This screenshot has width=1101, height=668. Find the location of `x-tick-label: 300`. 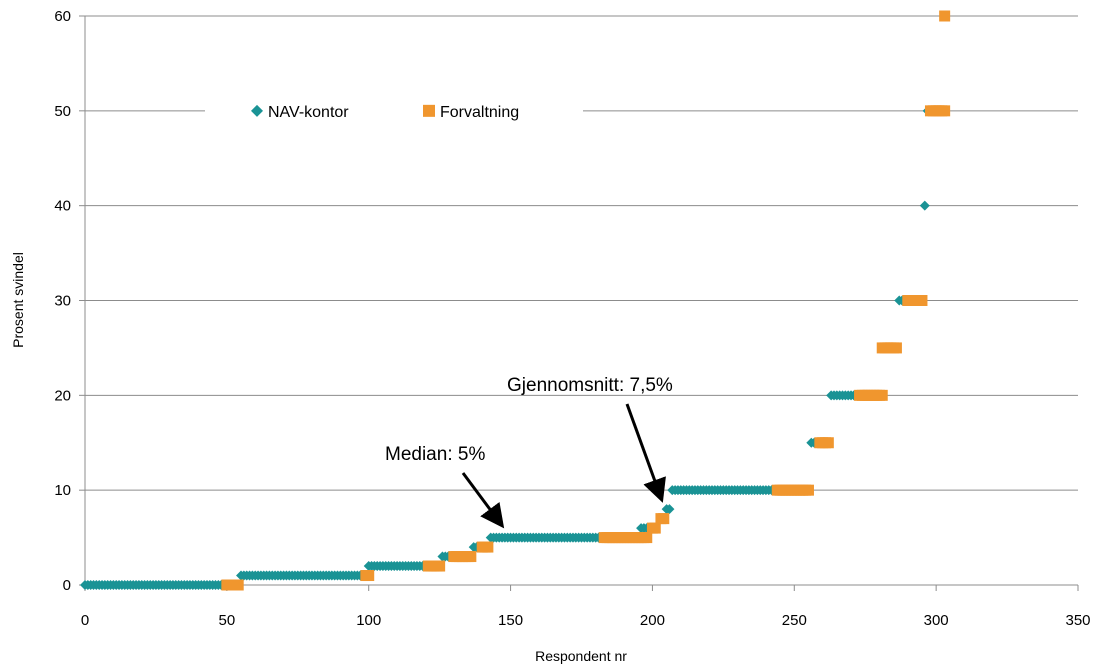

x-tick-label: 300 is located at coordinates (936, 620).